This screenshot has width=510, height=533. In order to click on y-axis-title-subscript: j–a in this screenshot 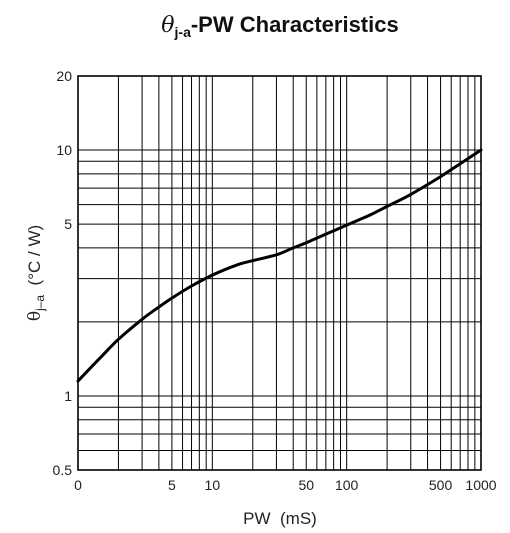, I will do `click(40, 303)`.